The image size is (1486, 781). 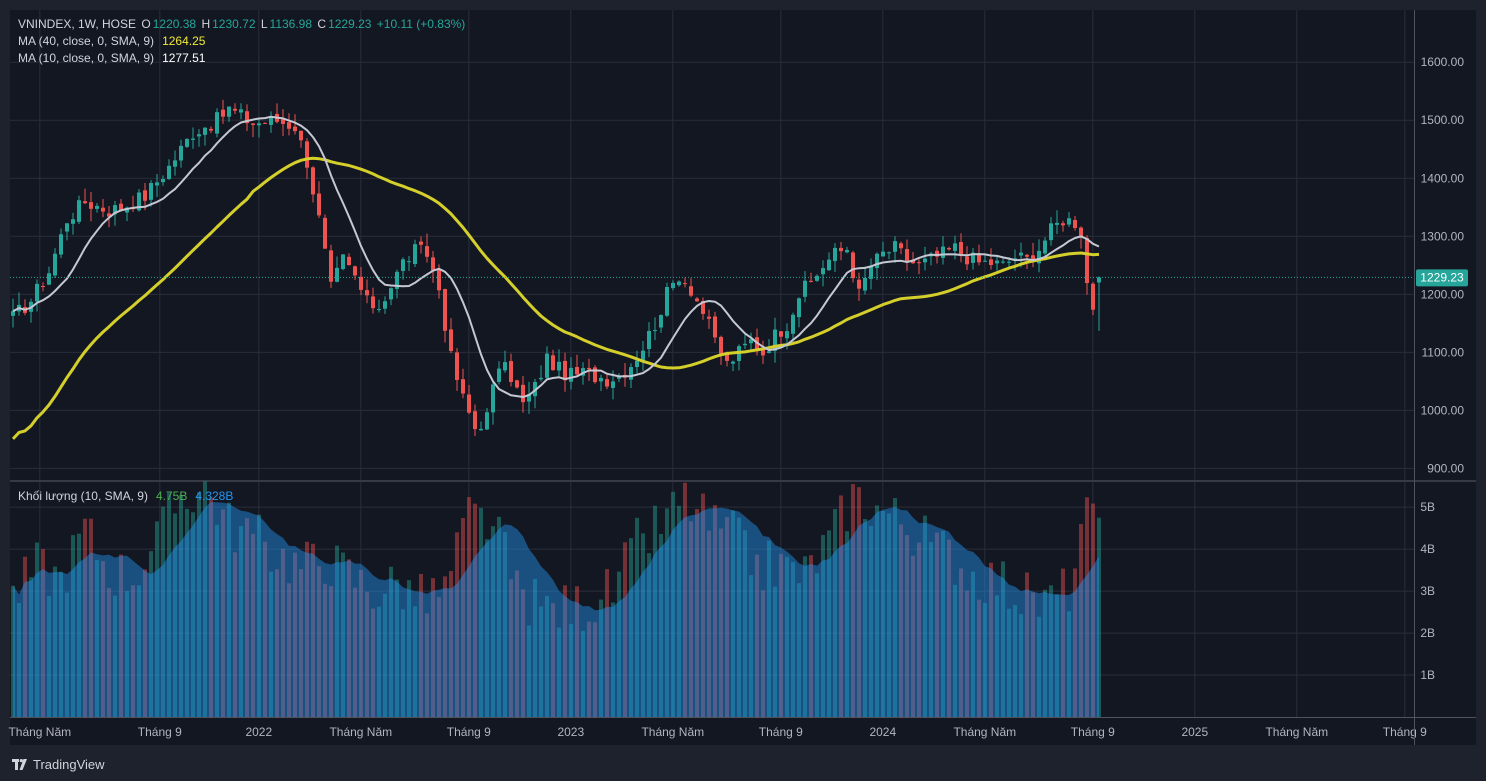 I want to click on time-tick-label: Tháng 9, so click(x=469, y=732).